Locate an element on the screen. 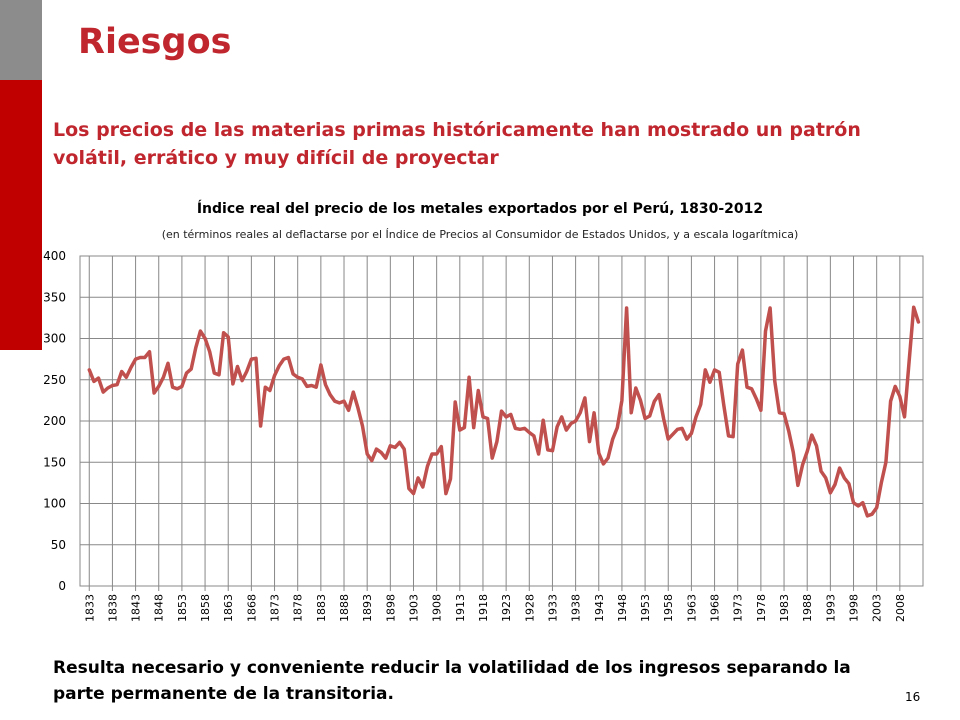 This screenshot has width=960, height=720. y-tick-label: 150 is located at coordinates (54, 462).